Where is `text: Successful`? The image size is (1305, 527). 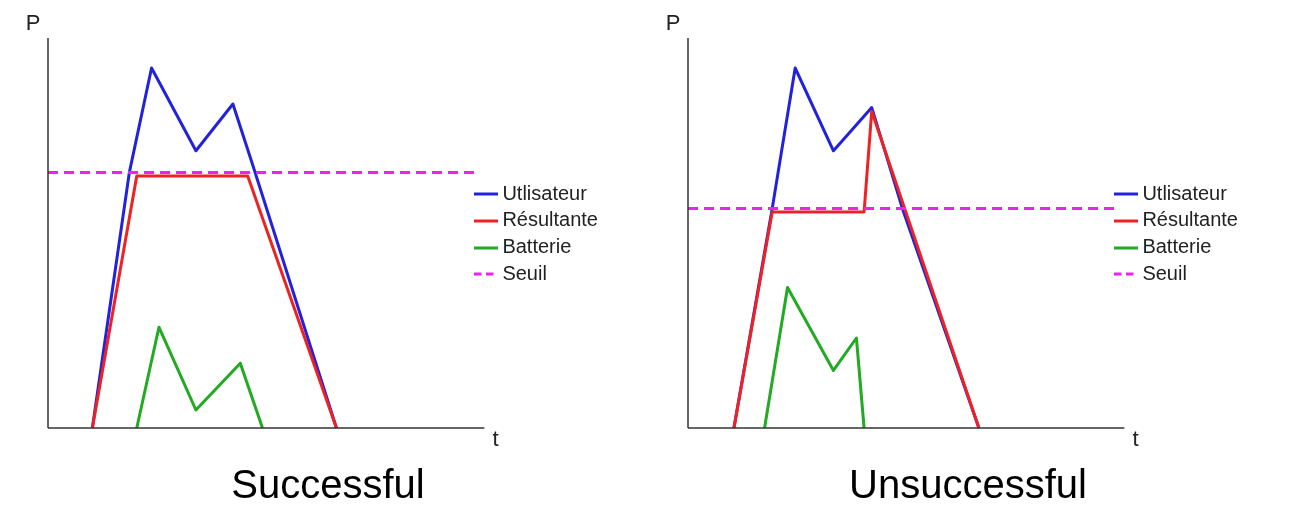 text: Successful is located at coordinates (328, 484).